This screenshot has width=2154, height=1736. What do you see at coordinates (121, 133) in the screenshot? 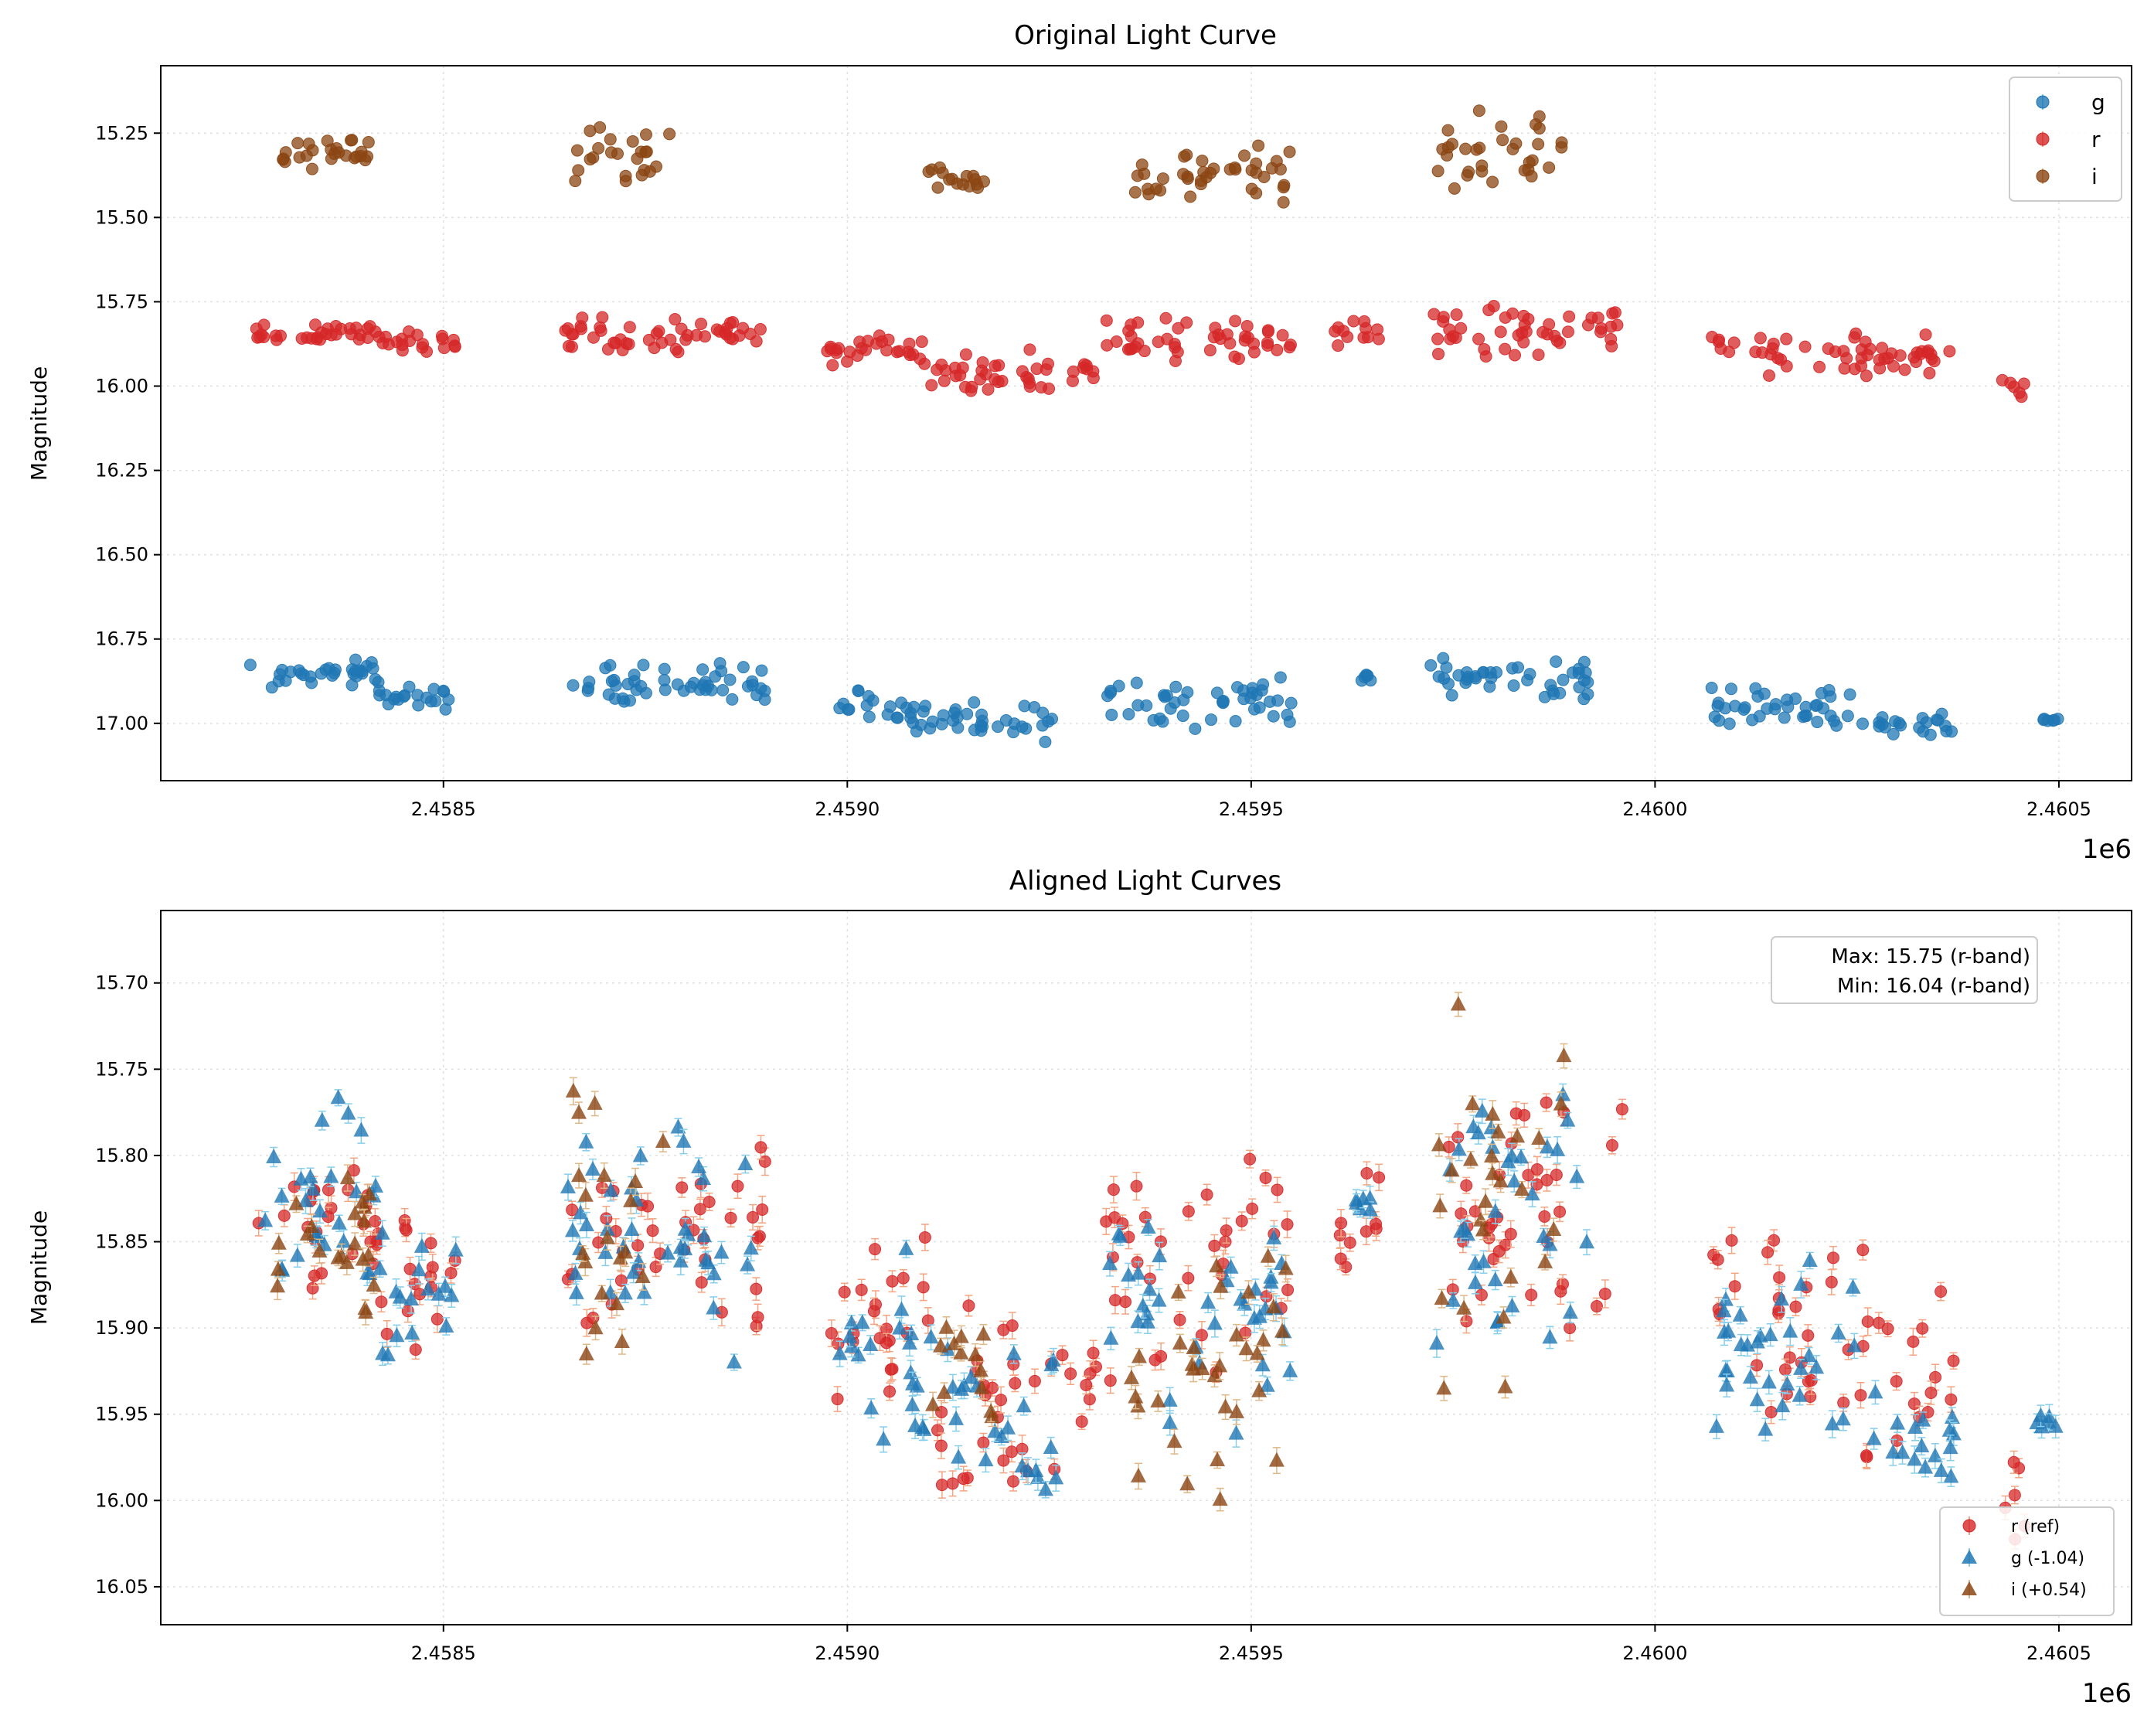
I see `y-tick-label: 15.25` at bounding box center [121, 133].